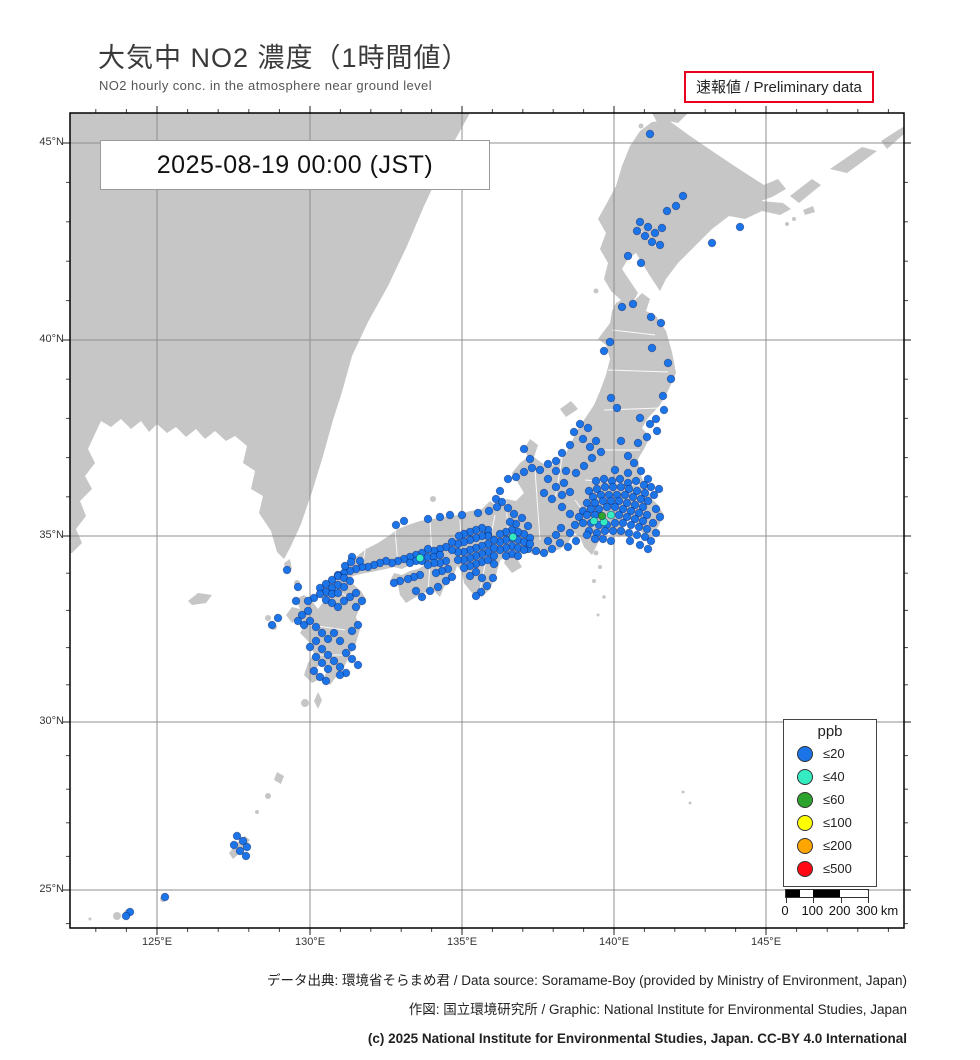  What do you see at coordinates (805, 191) in the screenshot?
I see `island-kunashiri` at bounding box center [805, 191].